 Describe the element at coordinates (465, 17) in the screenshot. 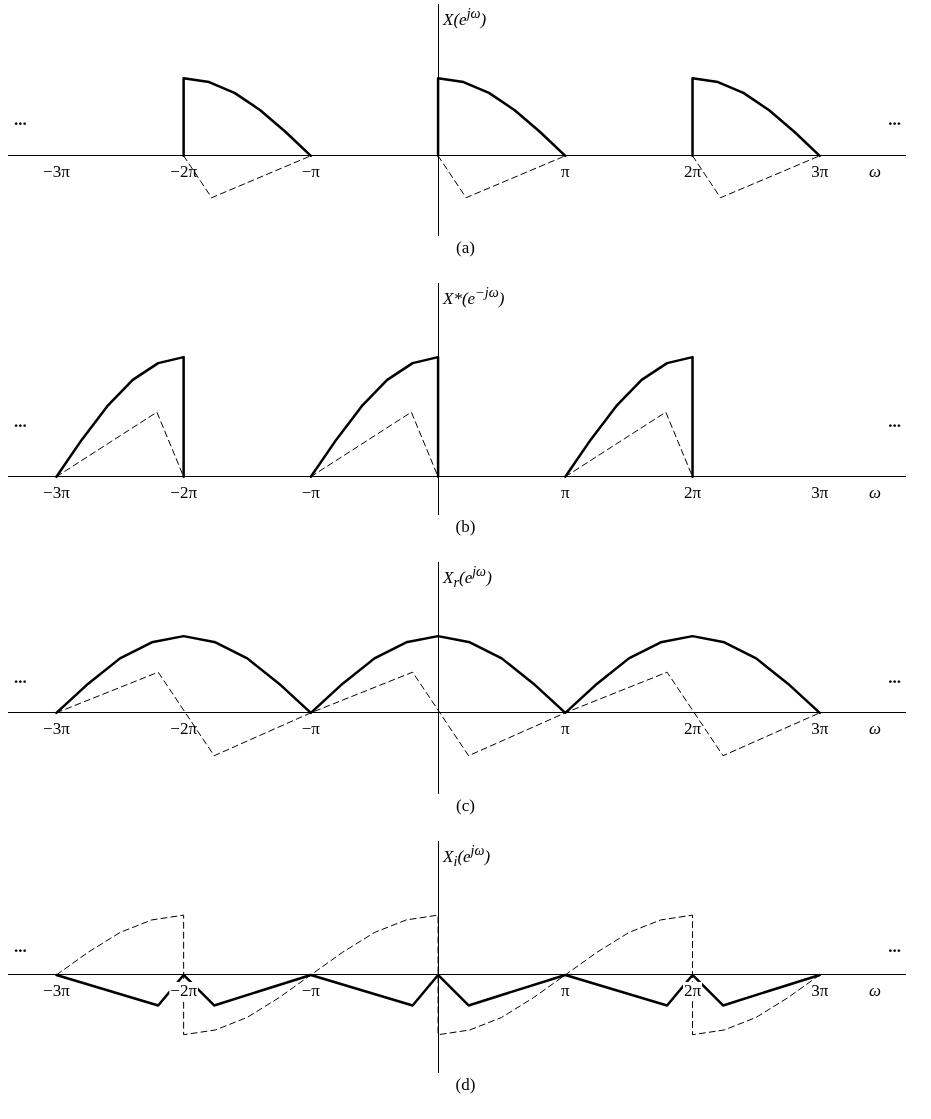

I see `y-axis-title: X(e$^{jω}$)` at that location.